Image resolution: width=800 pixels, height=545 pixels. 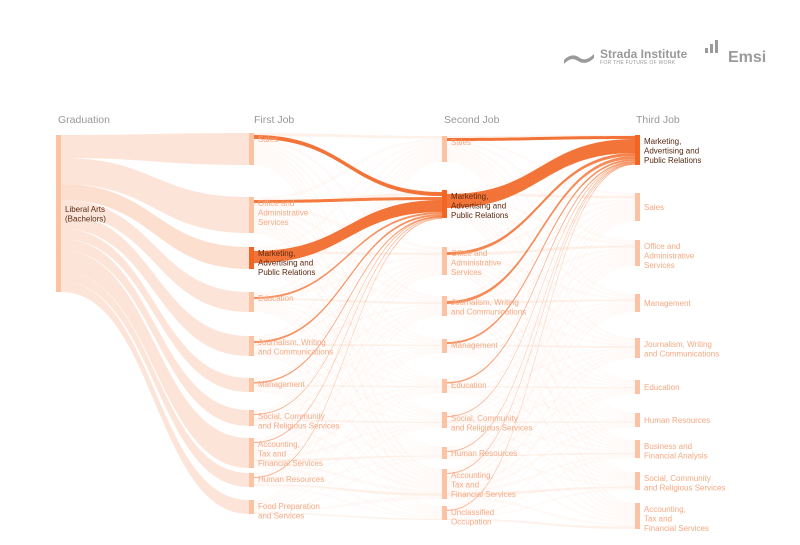 What do you see at coordinates (476, 263) in the screenshot?
I see `node-label: Office and Administrative Services` at bounding box center [476, 263].